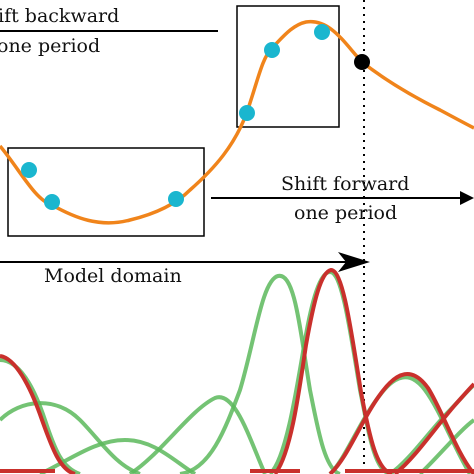 The image size is (474, 474). Describe the element at coordinates (467, 198) in the screenshot. I see `shift-forward-arrowhead` at that location.